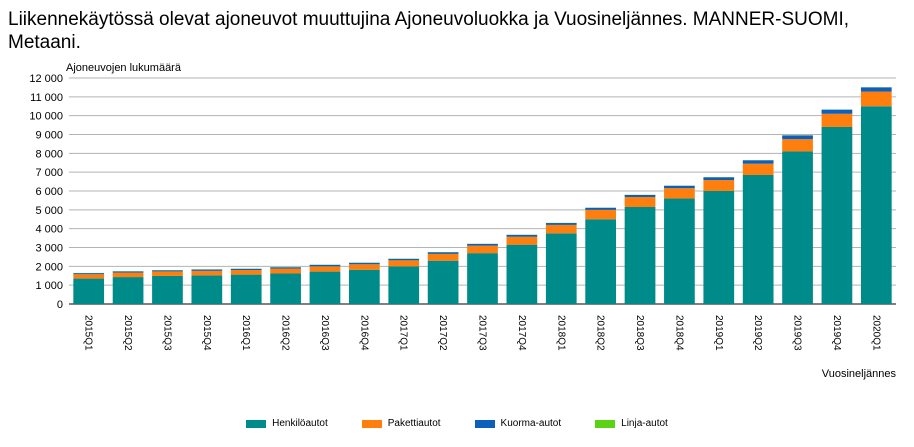 This screenshot has width=914, height=447. What do you see at coordinates (561, 268) in the screenshot?
I see `bar-segment-henkil-autot-2018q1` at bounding box center [561, 268].